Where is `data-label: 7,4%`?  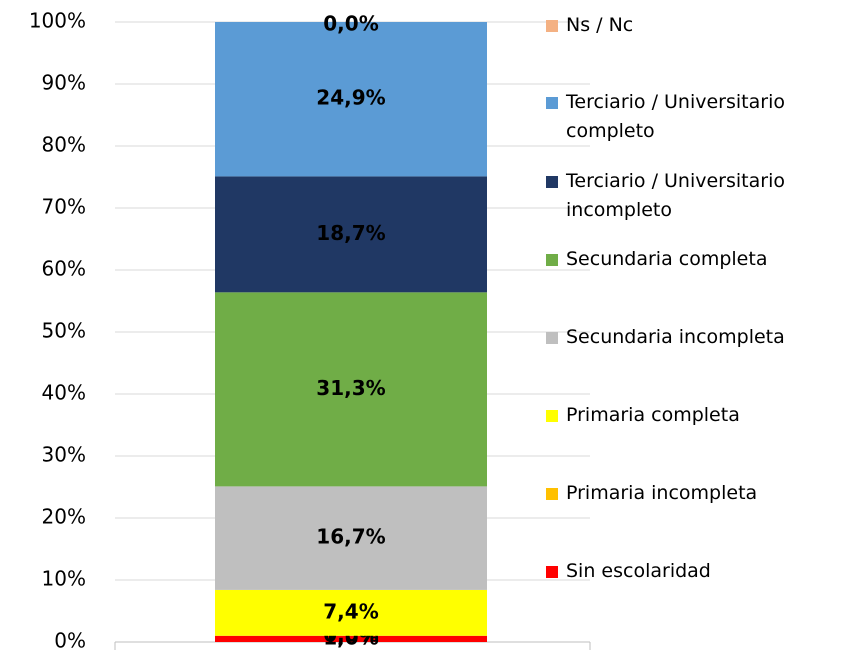 data-label: 7,4% is located at coordinates (350, 611).